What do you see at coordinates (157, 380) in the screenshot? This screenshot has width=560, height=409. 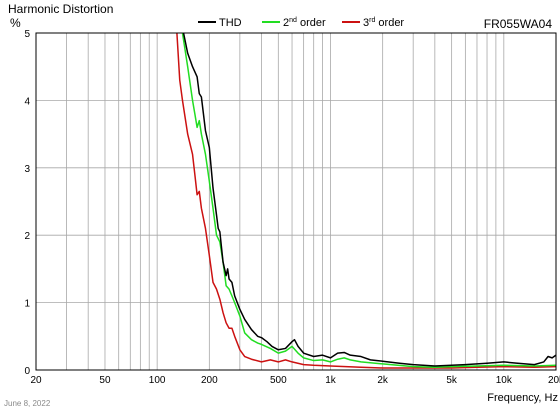 I see `x-tick-label: 100` at bounding box center [157, 380].